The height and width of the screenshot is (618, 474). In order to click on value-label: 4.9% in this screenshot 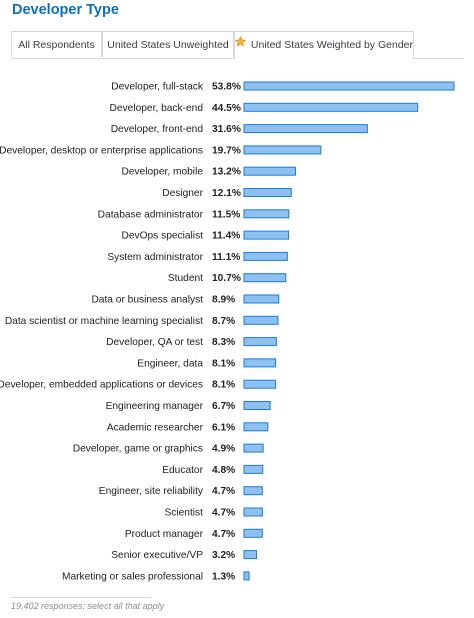, I will do `click(223, 449)`.